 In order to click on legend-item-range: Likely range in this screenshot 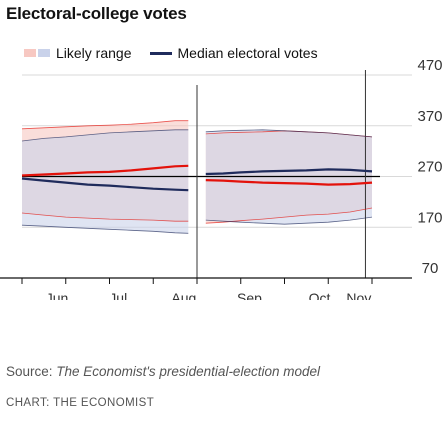, I will do `click(78, 53)`.